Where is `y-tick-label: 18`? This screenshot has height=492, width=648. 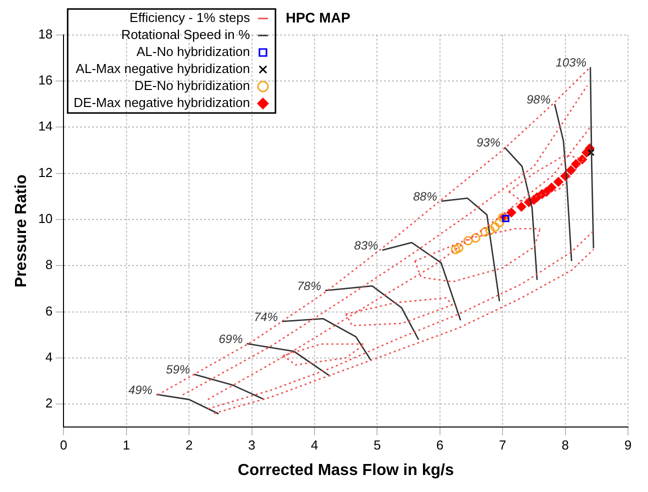
y-tick-label: 18 is located at coordinates (45, 34).